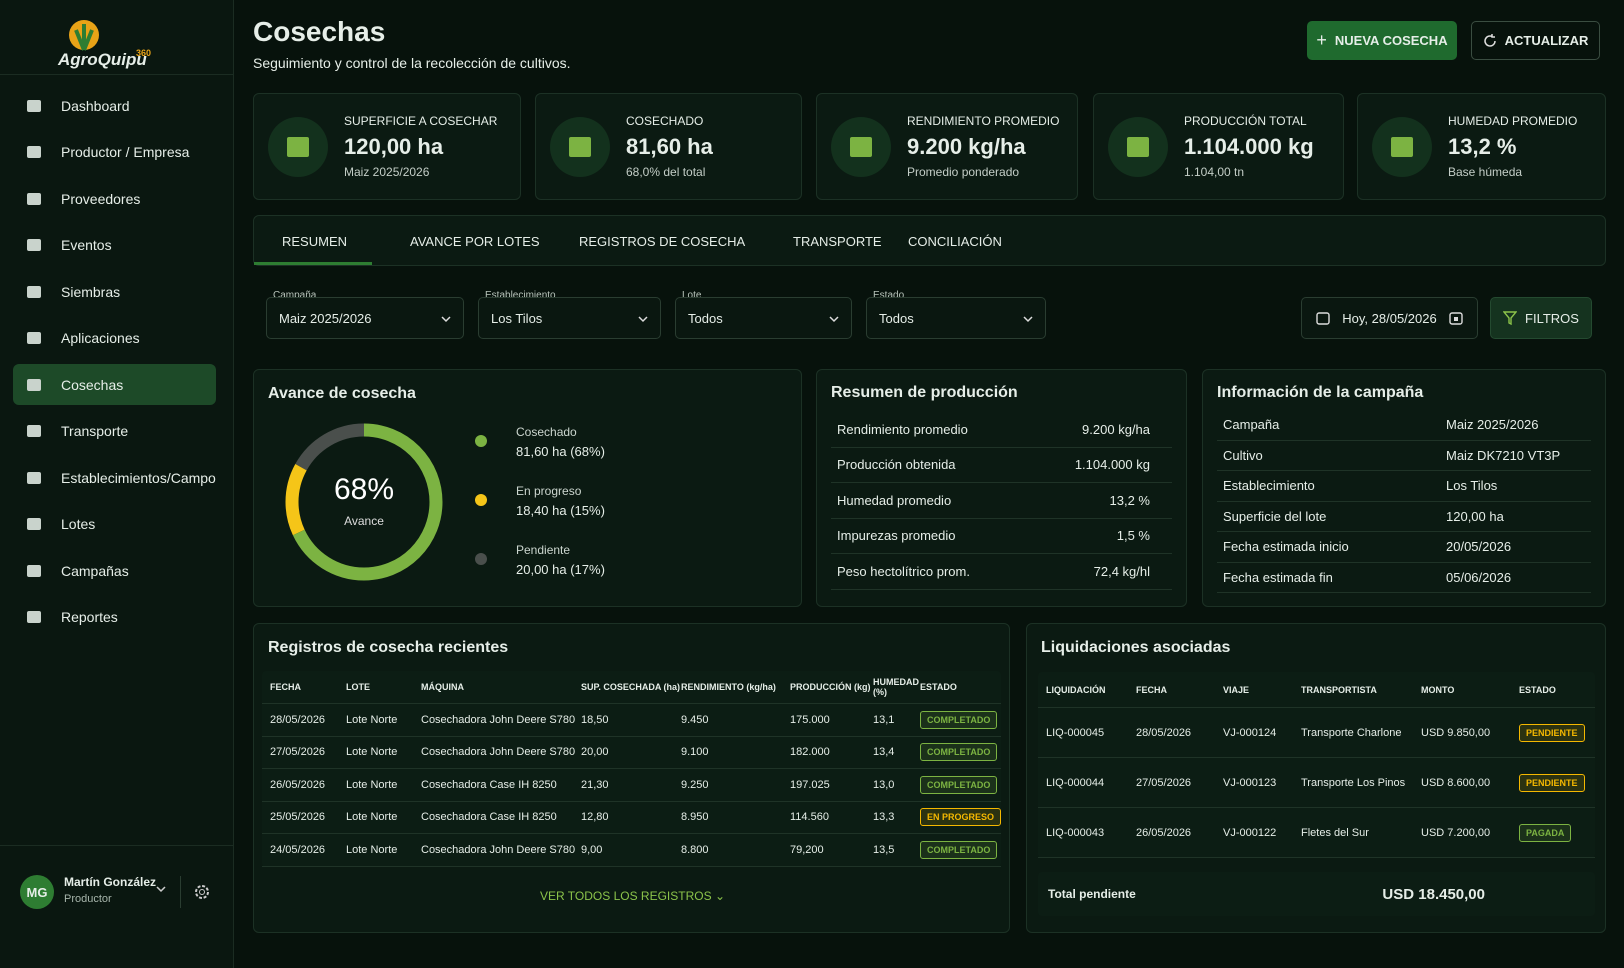 The width and height of the screenshot is (1624, 968). I want to click on kpi-value: 9.200 kg/ha, so click(966, 146).